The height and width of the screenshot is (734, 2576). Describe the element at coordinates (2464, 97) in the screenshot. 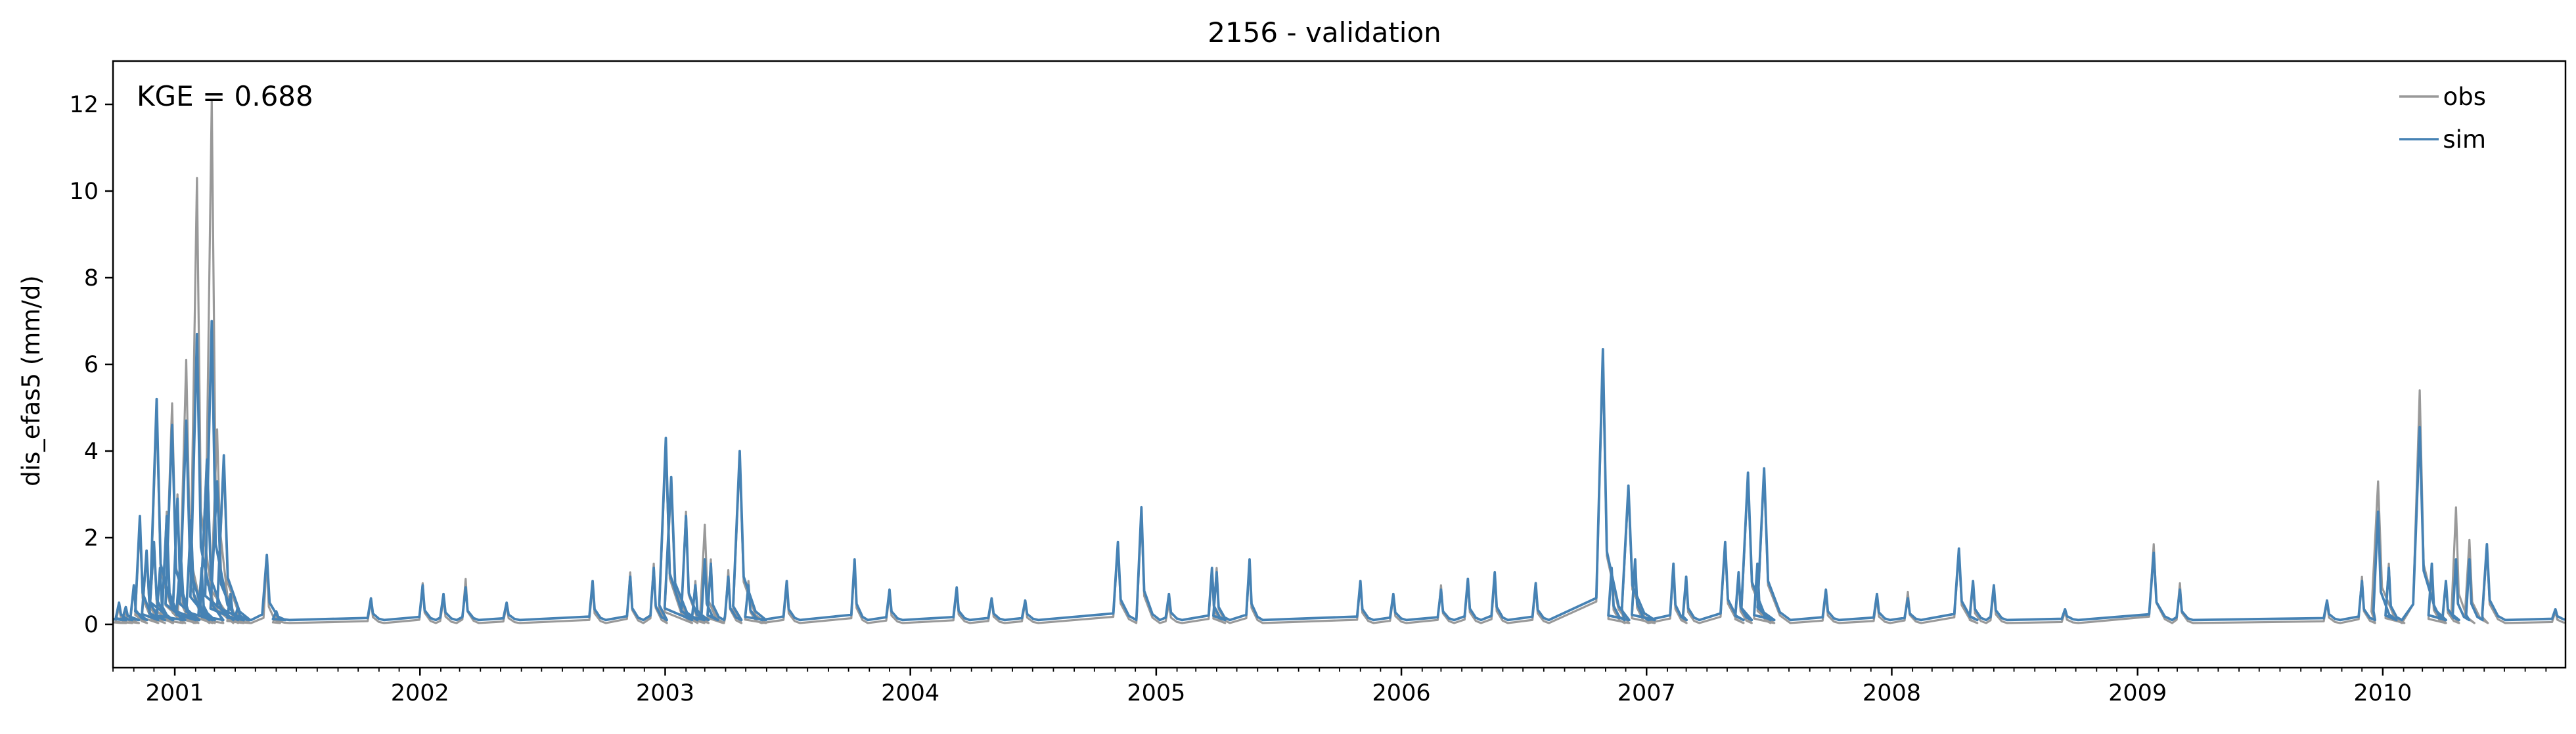

I see `legend-obs-label: obs` at that location.